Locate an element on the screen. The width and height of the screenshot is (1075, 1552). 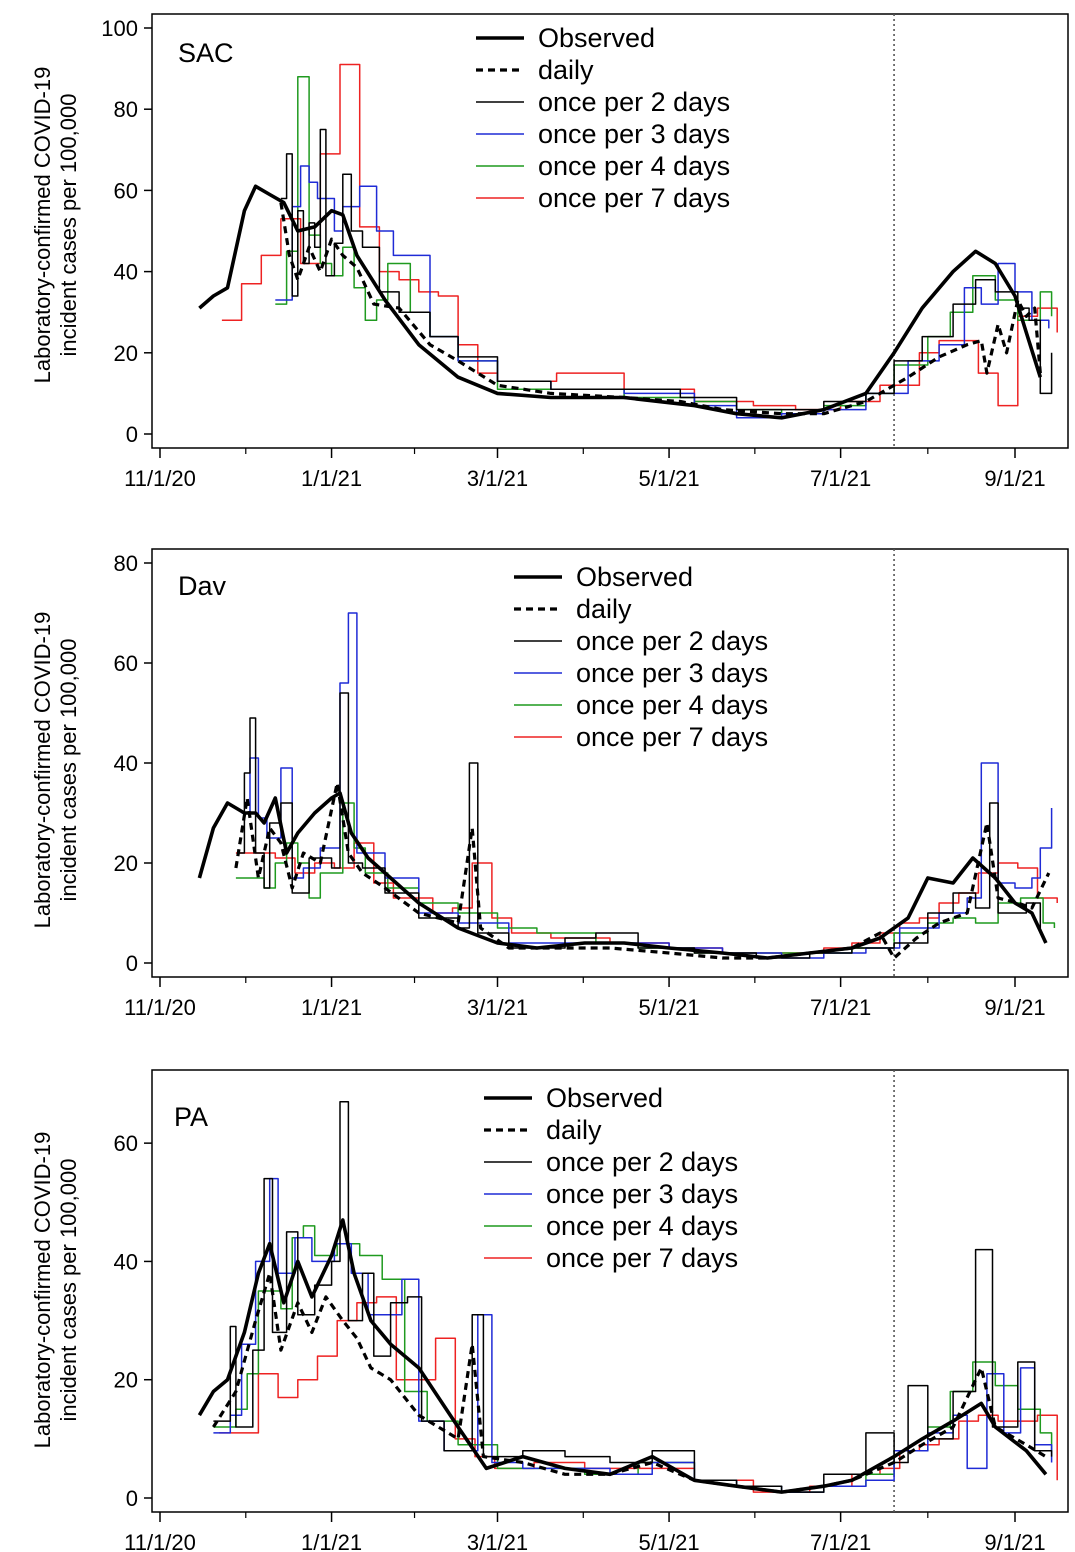
series-line-once-per-2-days is located at coordinates (666, 269).